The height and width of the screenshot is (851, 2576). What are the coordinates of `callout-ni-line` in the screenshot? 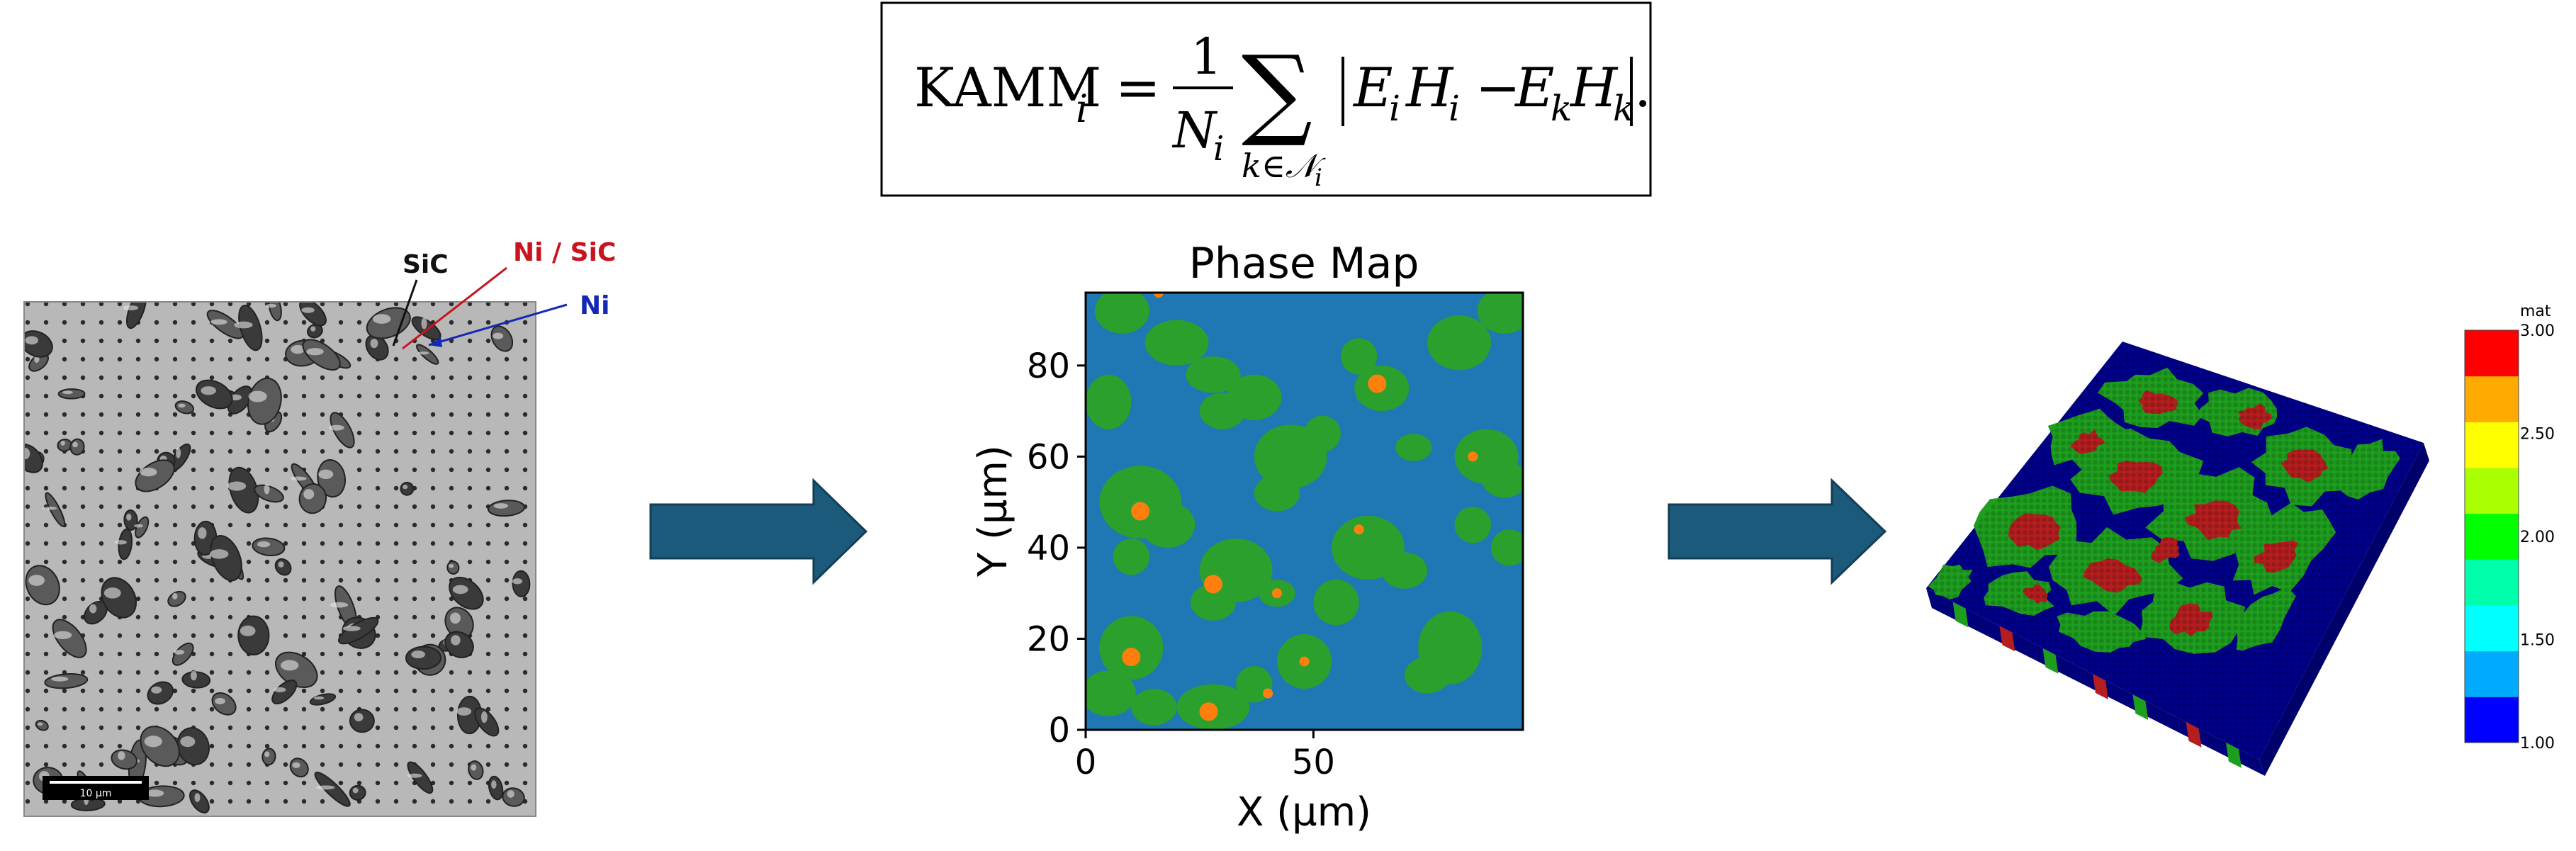 It's located at (498, 324).